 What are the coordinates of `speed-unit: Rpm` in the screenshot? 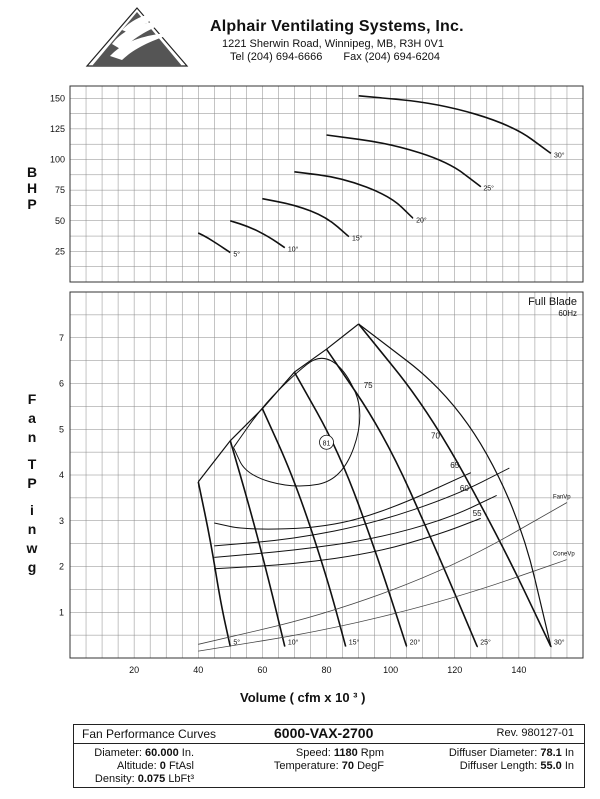 It's located at (372, 753).